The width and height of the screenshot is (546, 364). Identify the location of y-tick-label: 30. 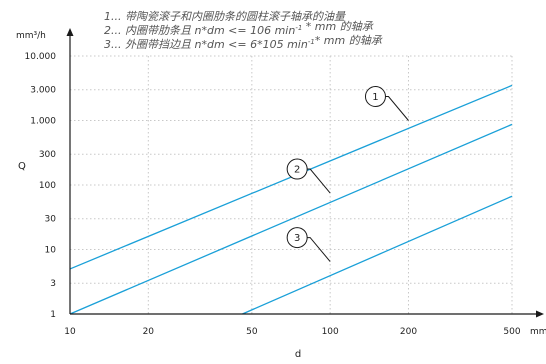
(51, 220).